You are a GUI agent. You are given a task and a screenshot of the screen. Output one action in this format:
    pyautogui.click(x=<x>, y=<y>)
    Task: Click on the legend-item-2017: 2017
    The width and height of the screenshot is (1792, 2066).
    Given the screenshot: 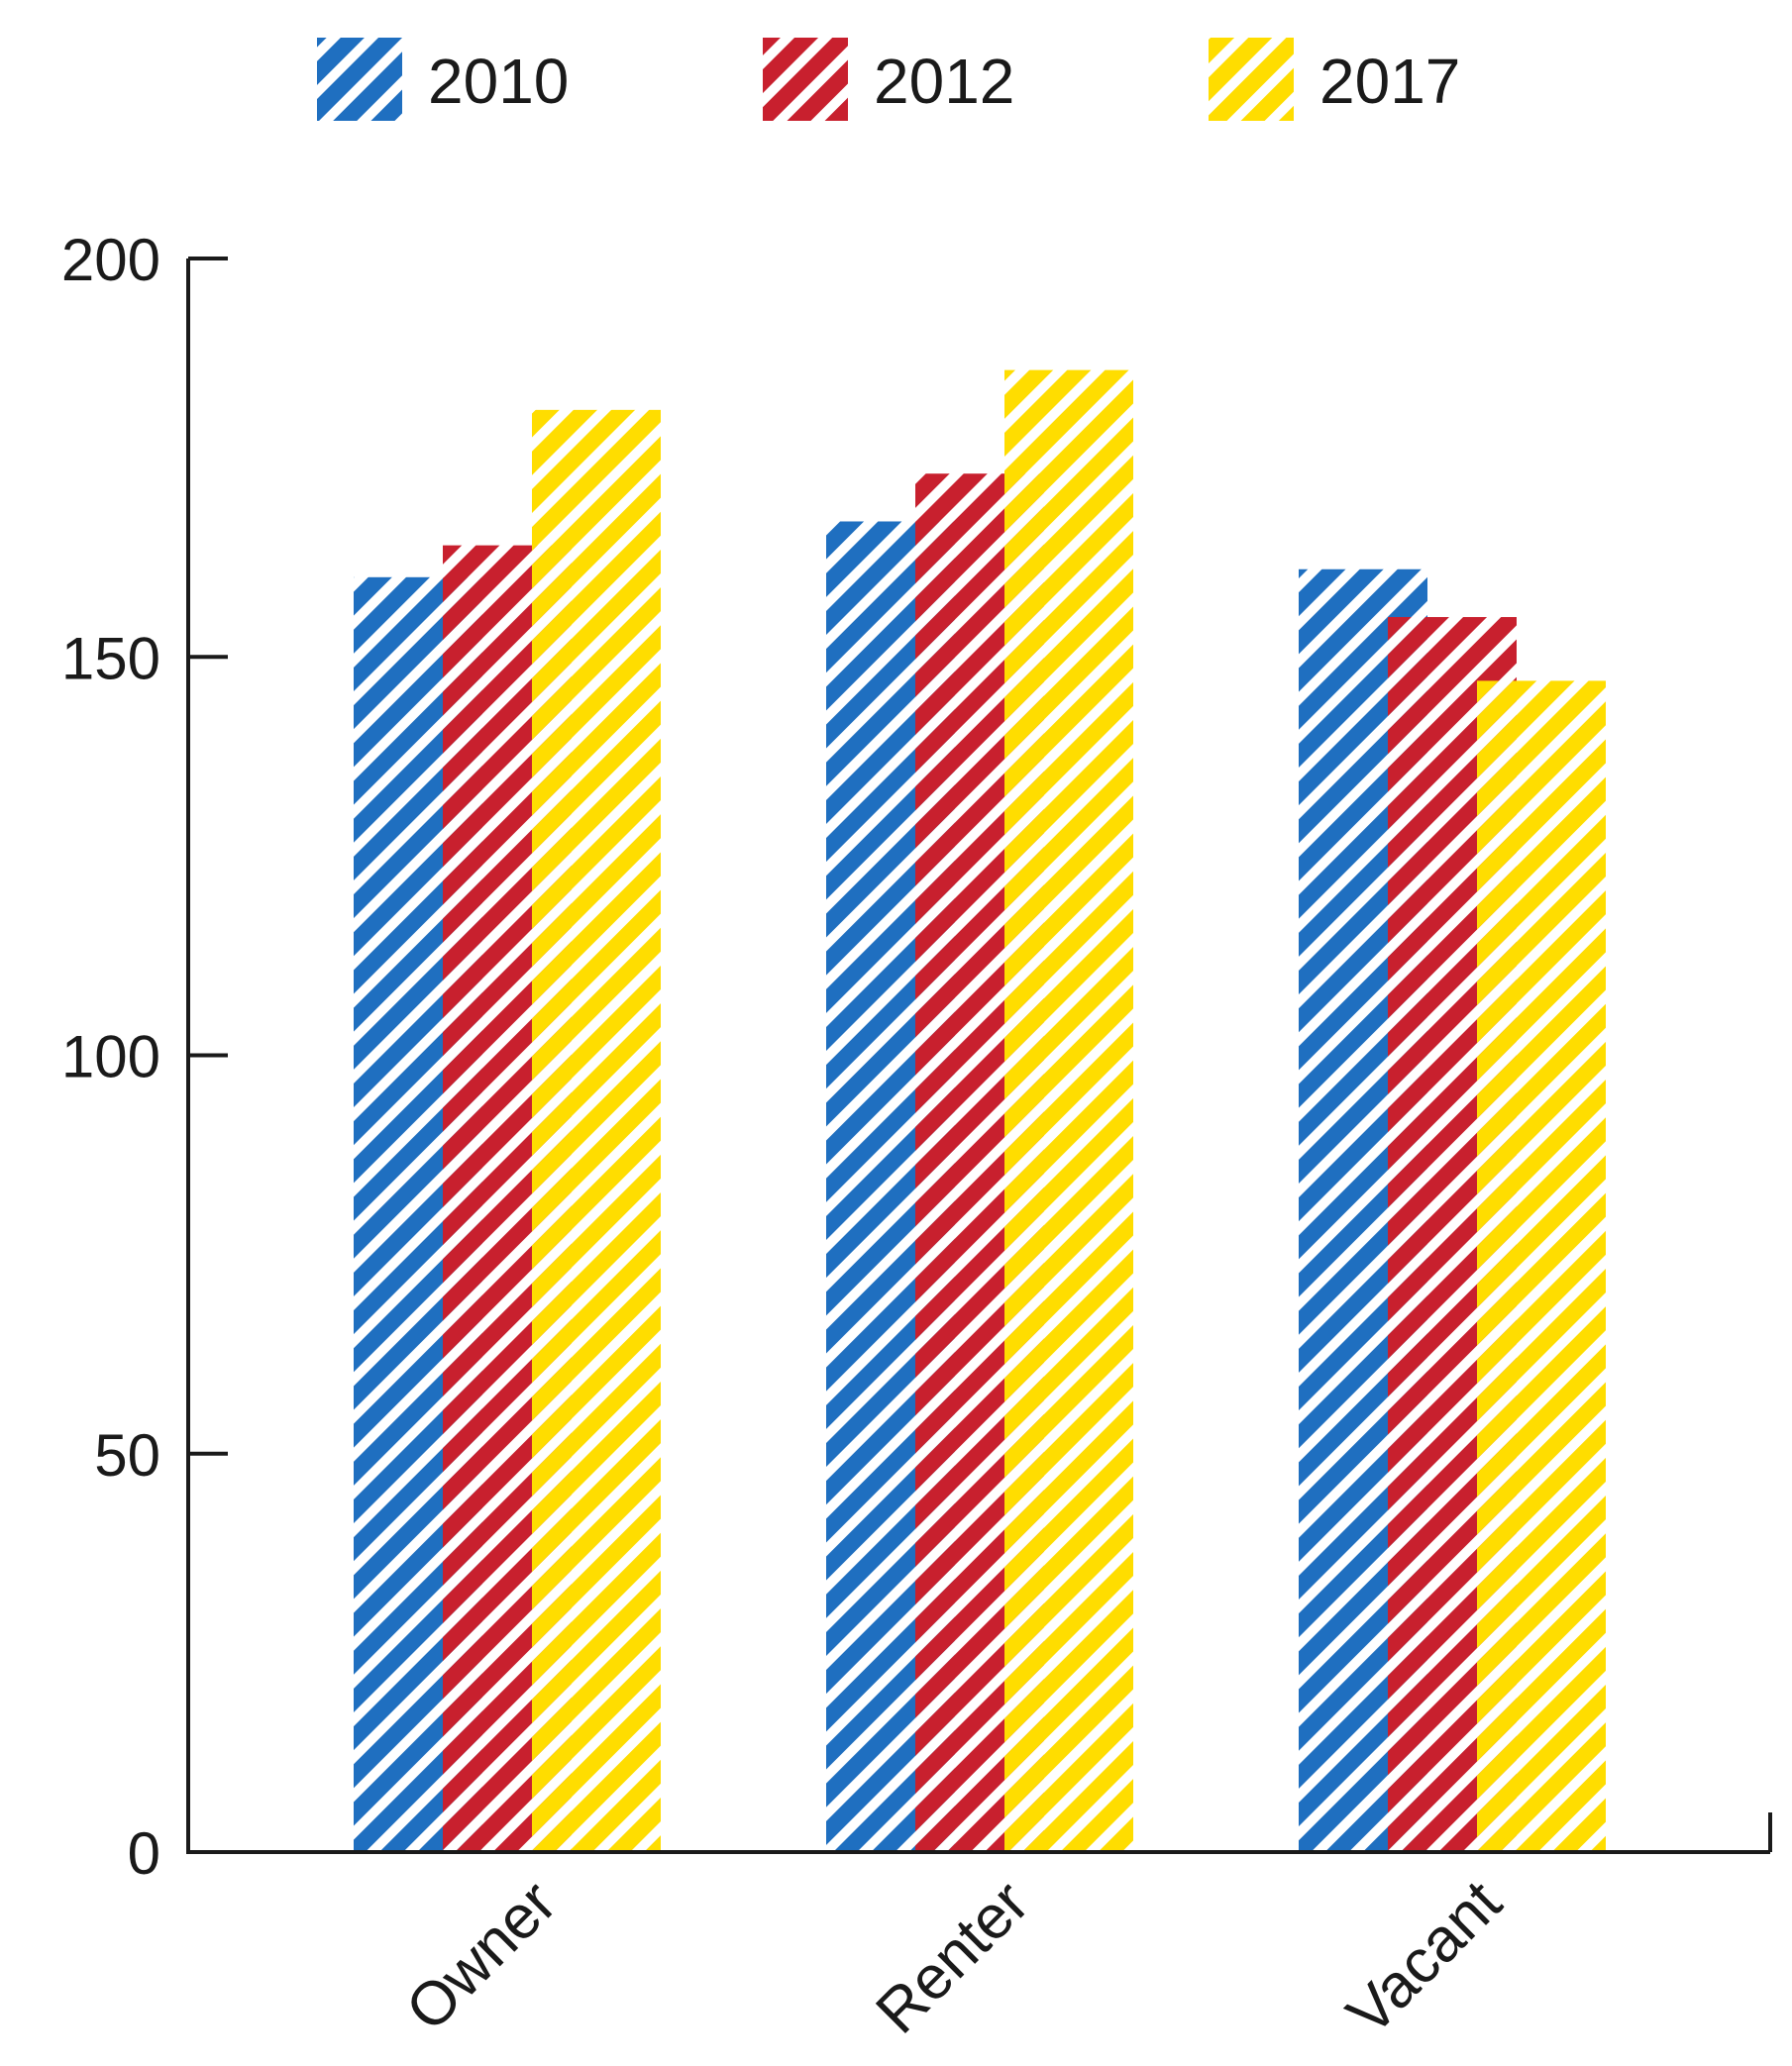 What is the action you would take?
    pyautogui.click(x=1334, y=79)
    